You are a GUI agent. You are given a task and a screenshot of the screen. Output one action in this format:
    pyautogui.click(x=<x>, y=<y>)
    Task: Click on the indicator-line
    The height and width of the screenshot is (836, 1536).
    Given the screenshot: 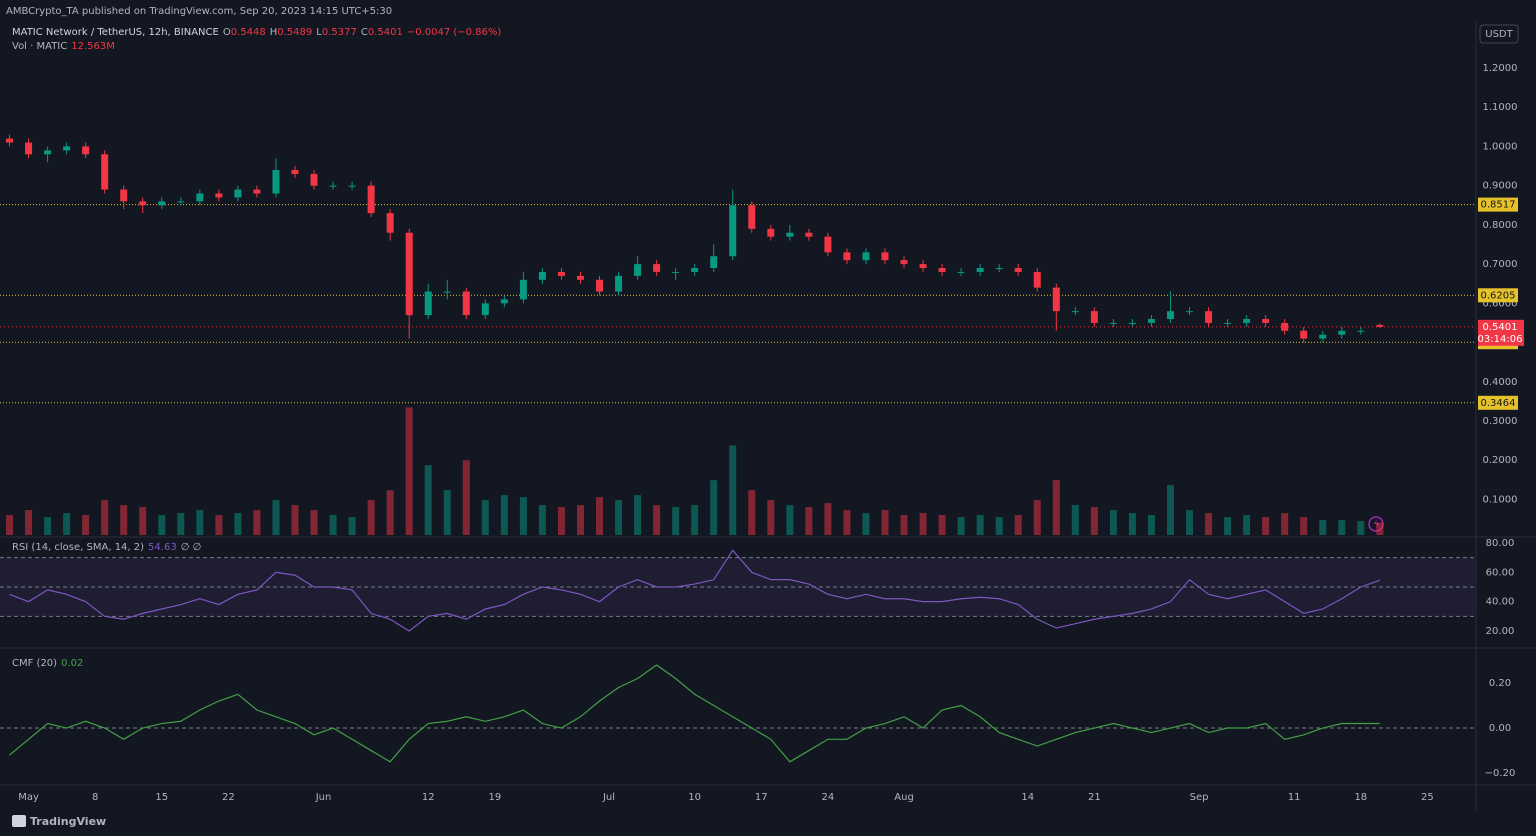 What is the action you would take?
    pyautogui.click(x=694, y=713)
    